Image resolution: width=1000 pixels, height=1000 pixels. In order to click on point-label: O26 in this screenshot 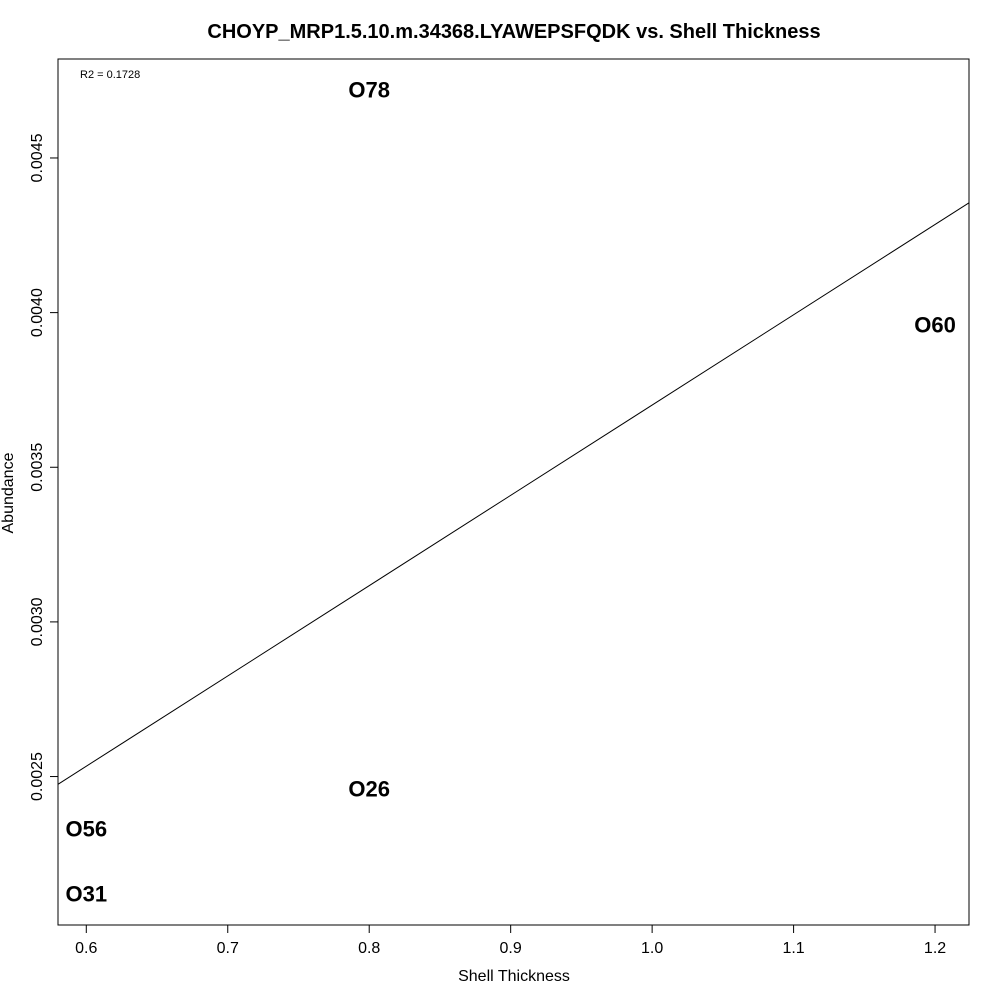, I will do `click(369, 788)`.